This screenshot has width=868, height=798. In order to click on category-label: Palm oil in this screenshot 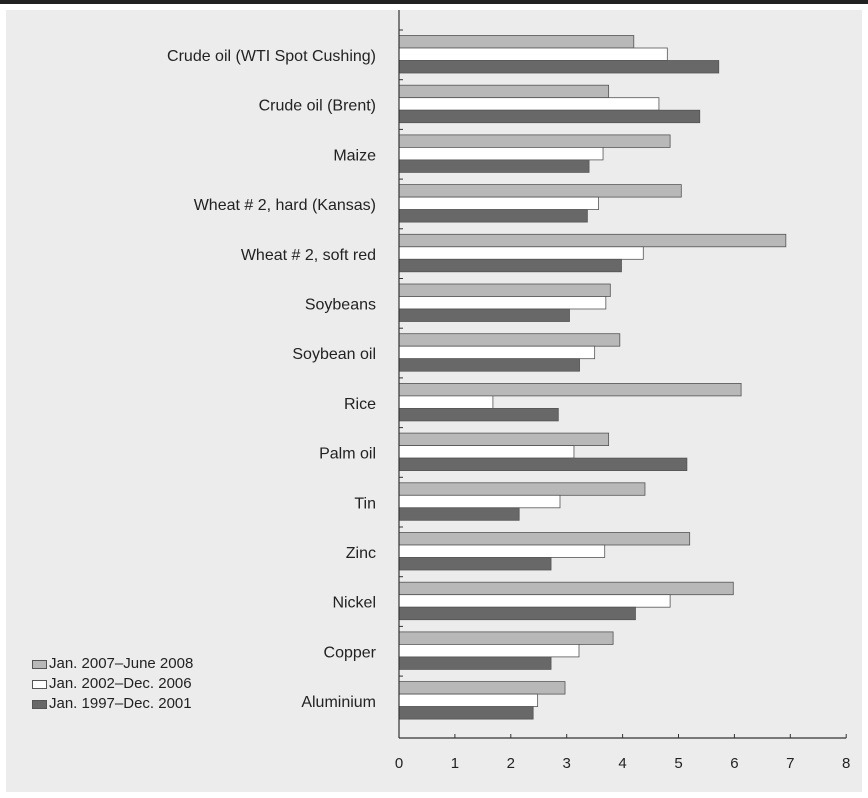, I will do `click(347, 454)`.